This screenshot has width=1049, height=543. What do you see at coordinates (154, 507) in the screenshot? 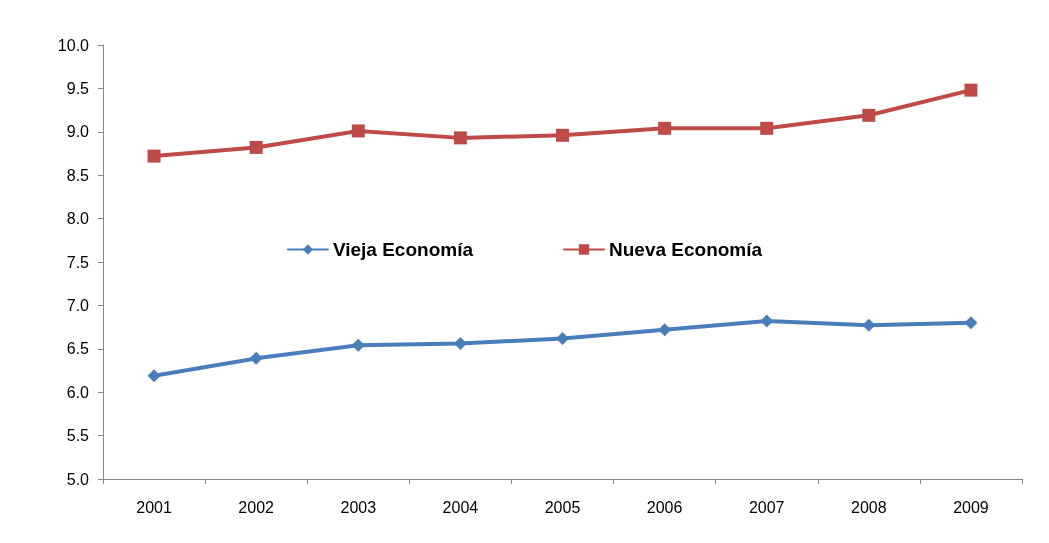
I see `x-tick-label: 2001` at bounding box center [154, 507].